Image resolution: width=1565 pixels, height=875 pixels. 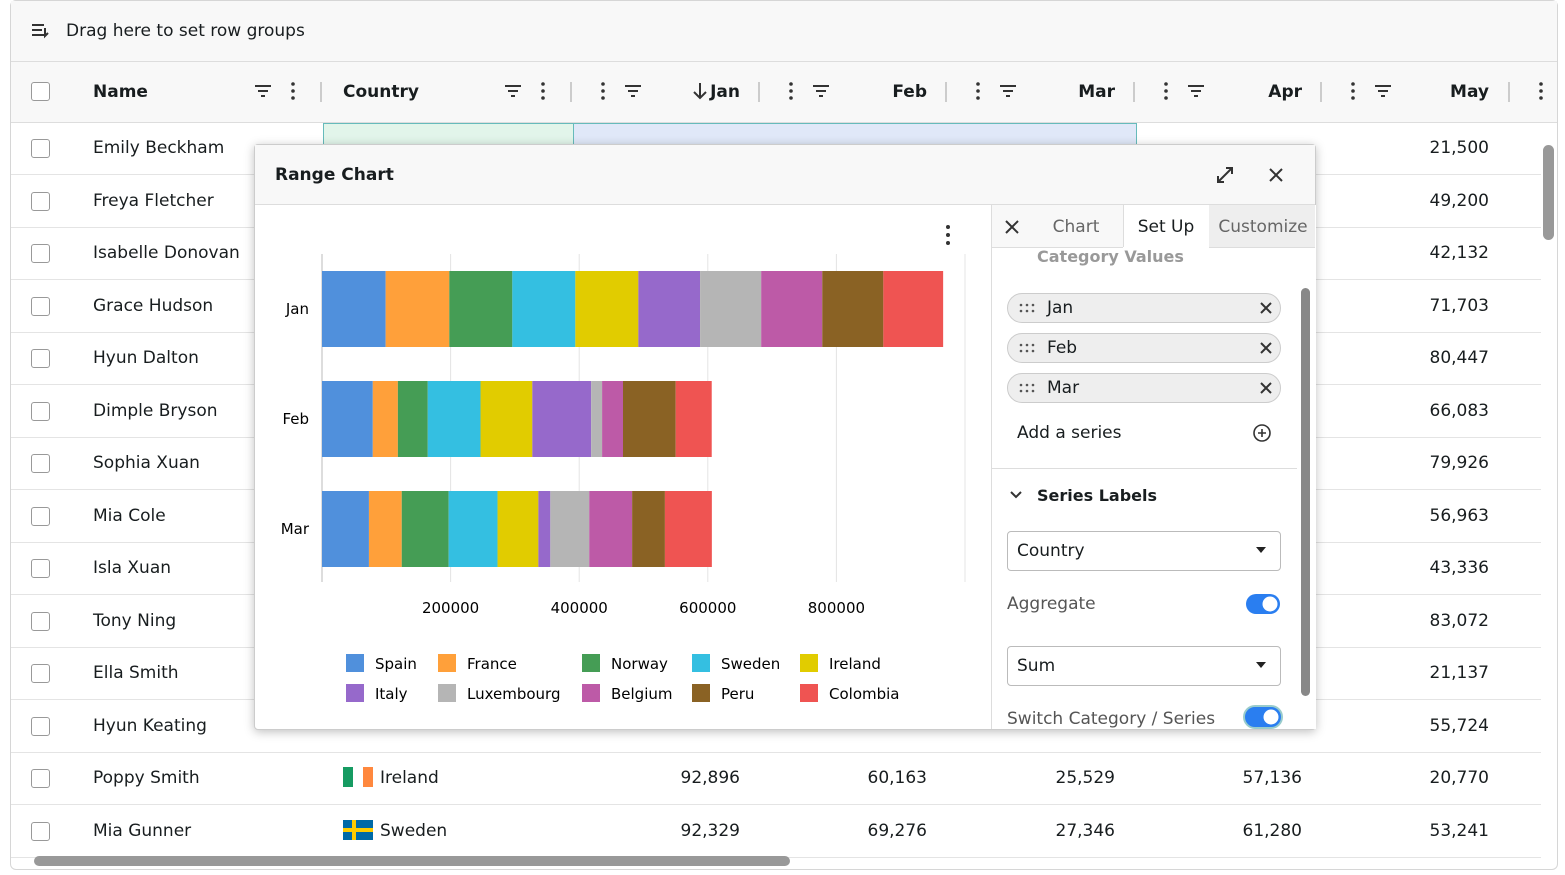 What do you see at coordinates (1063, 388) in the screenshot?
I see `chip-label: Mar` at bounding box center [1063, 388].